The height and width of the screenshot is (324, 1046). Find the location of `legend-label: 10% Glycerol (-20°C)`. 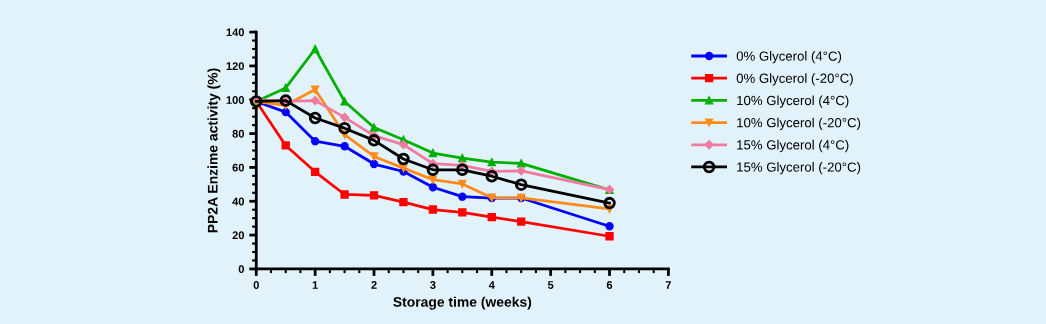

legend-label: 10% Glycerol (-20°C) is located at coordinates (799, 123).